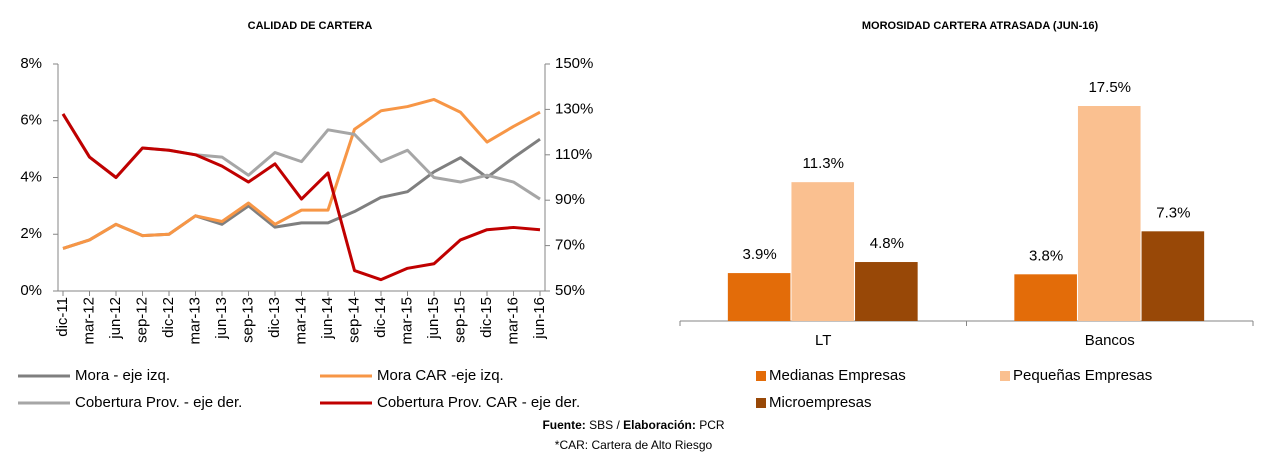 This screenshot has height=460, width=1267. I want to click on x-tick-label: dic-11, so click(62, 317).